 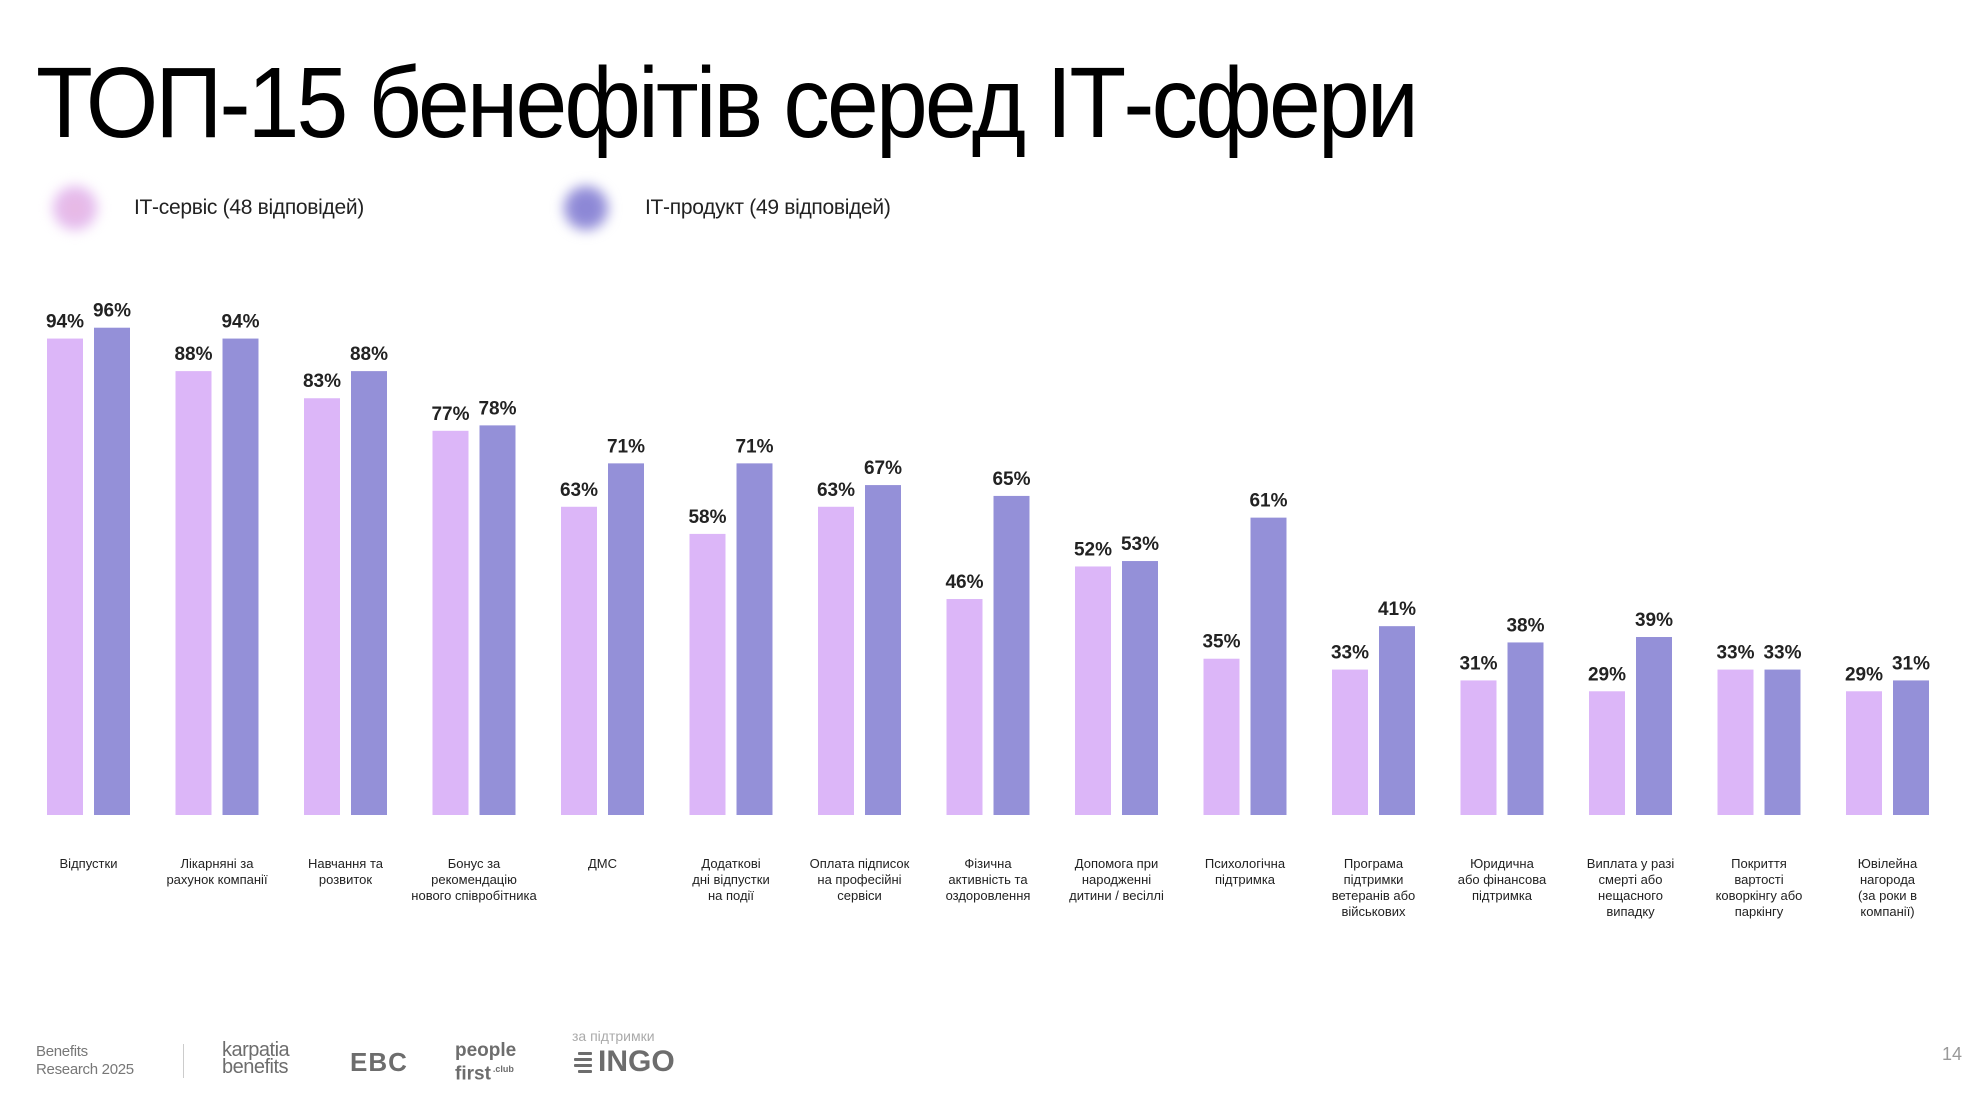 I want to click on category-label: Психологічна підтримка, so click(x=1245, y=871).